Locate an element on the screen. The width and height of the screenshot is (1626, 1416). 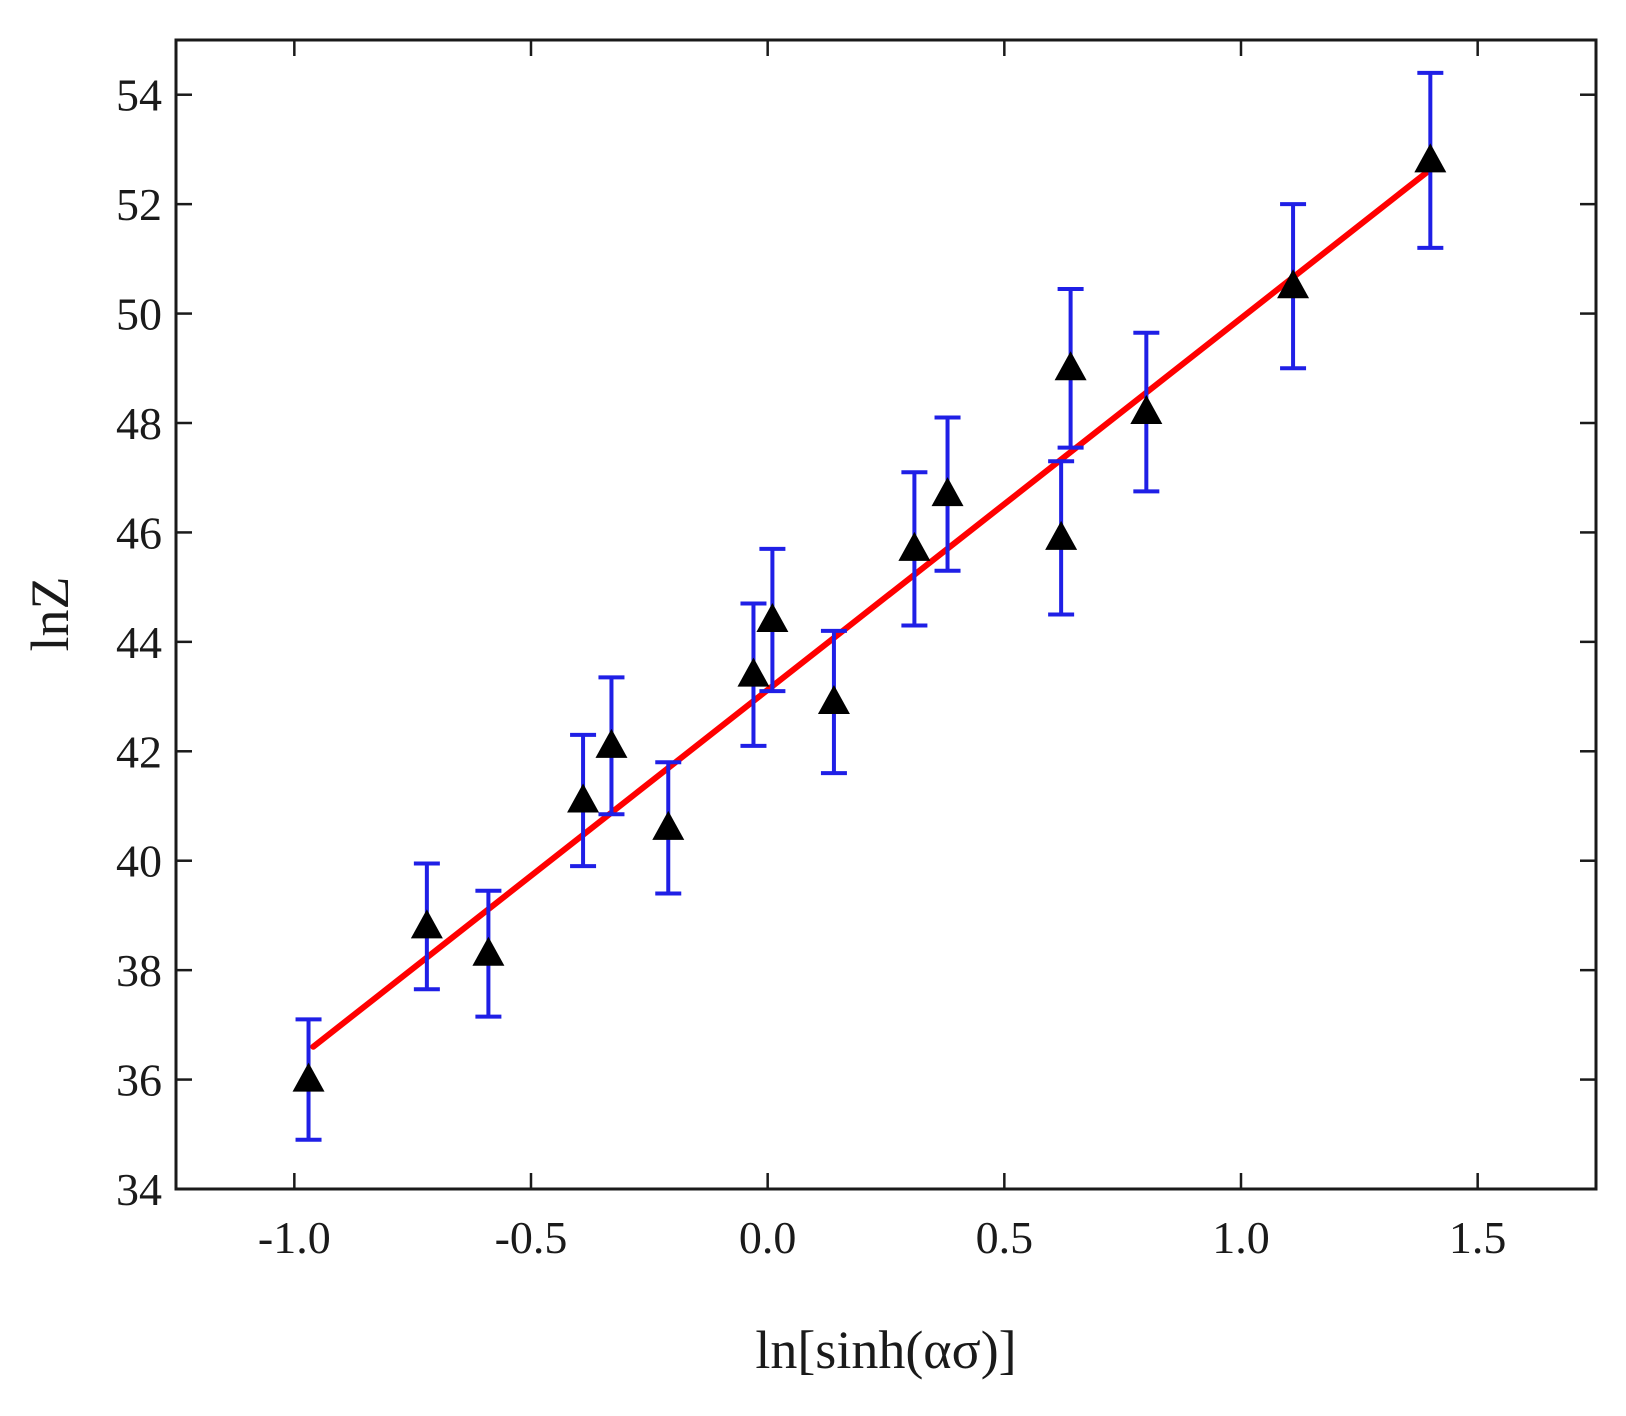
y-tick-label: 34 is located at coordinates (139, 1189).